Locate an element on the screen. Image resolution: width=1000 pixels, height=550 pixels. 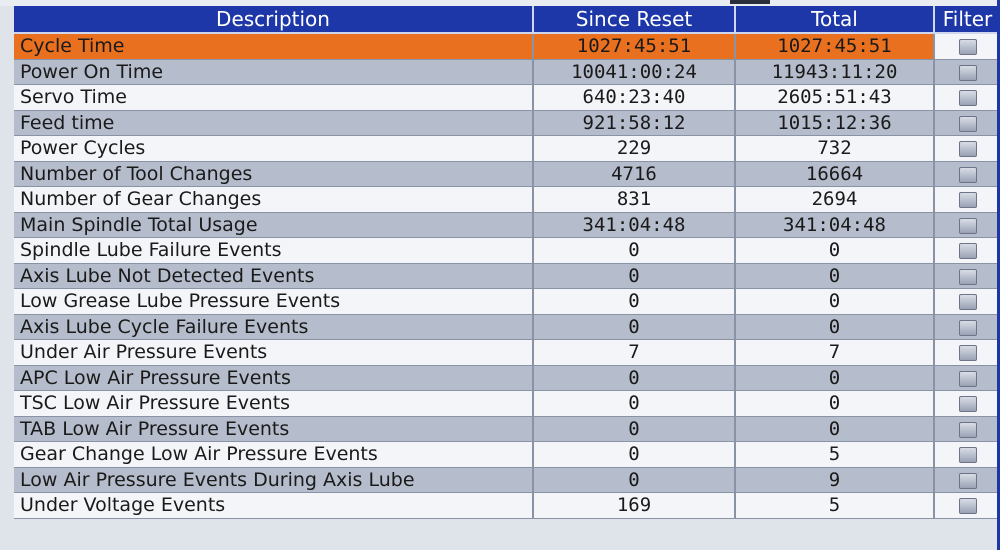
table-row: TAB Low Air Pressure Events 0 0 is located at coordinates (507, 429).